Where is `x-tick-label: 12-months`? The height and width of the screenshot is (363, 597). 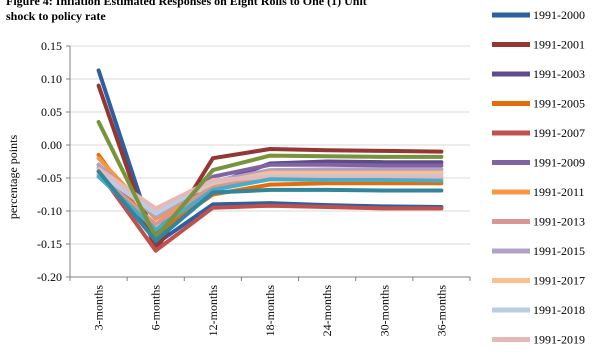
x-tick-label: 12-months is located at coordinates (213, 311).